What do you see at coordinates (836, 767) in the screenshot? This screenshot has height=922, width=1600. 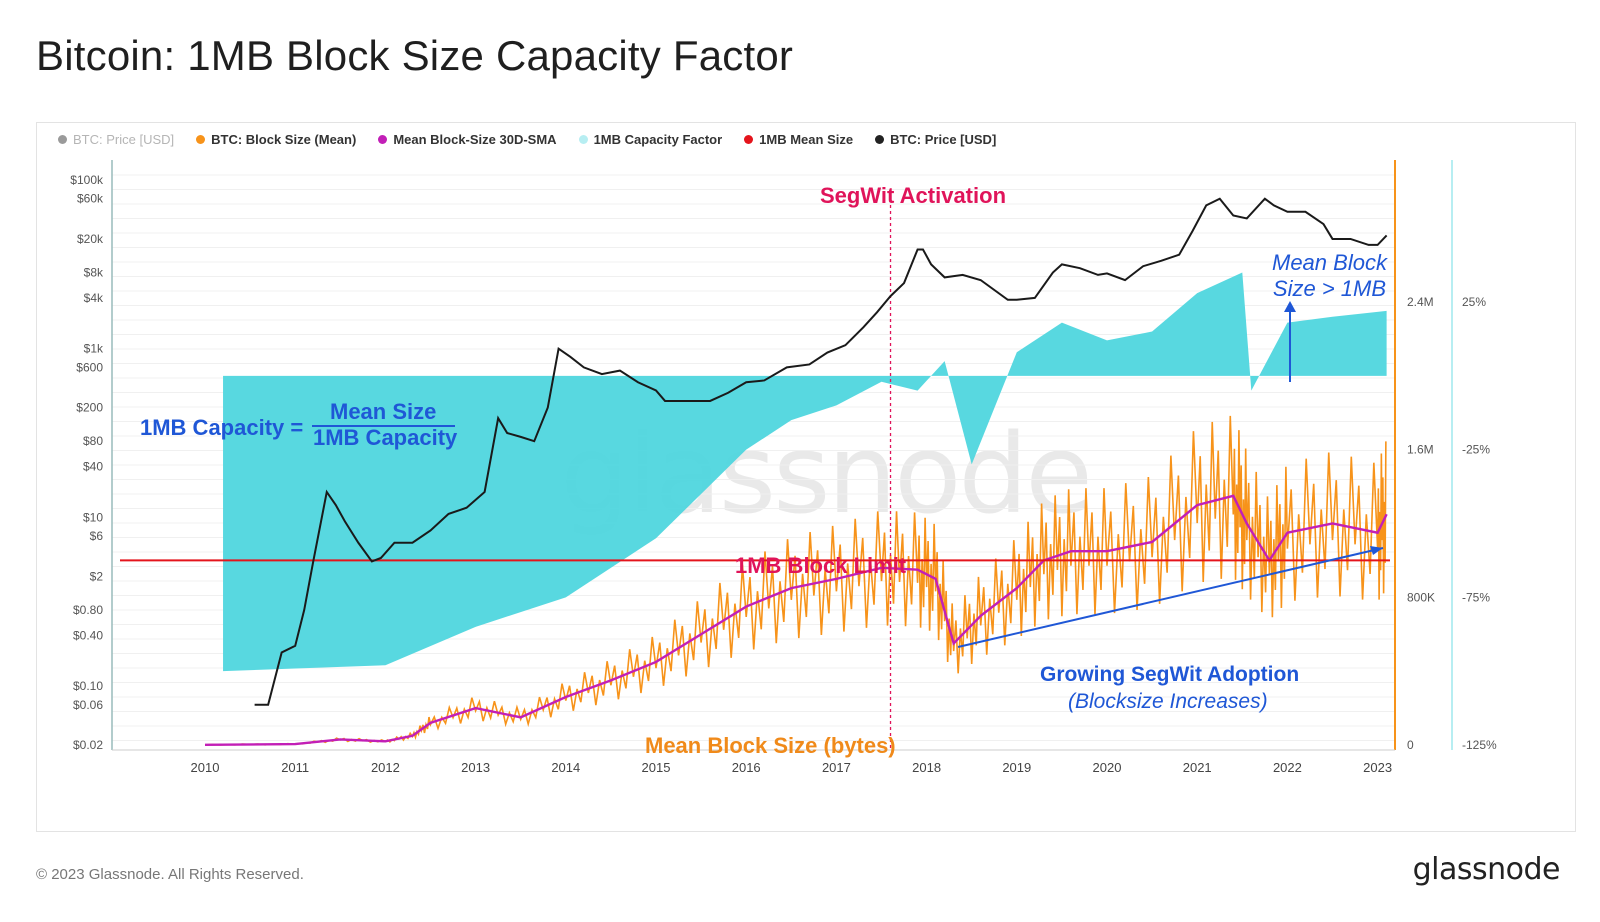 I see `x-tick-label: 2017` at bounding box center [836, 767].